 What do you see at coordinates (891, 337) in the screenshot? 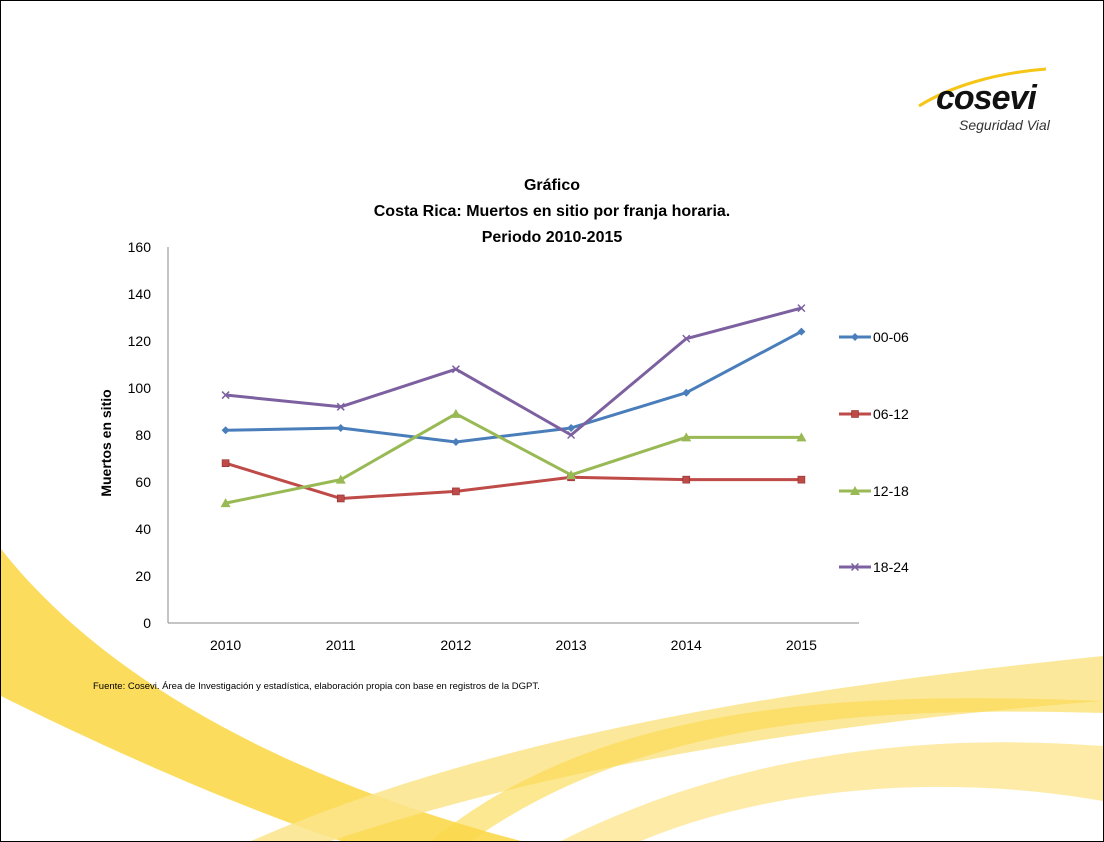
I see `legend-label: 00-06` at bounding box center [891, 337].